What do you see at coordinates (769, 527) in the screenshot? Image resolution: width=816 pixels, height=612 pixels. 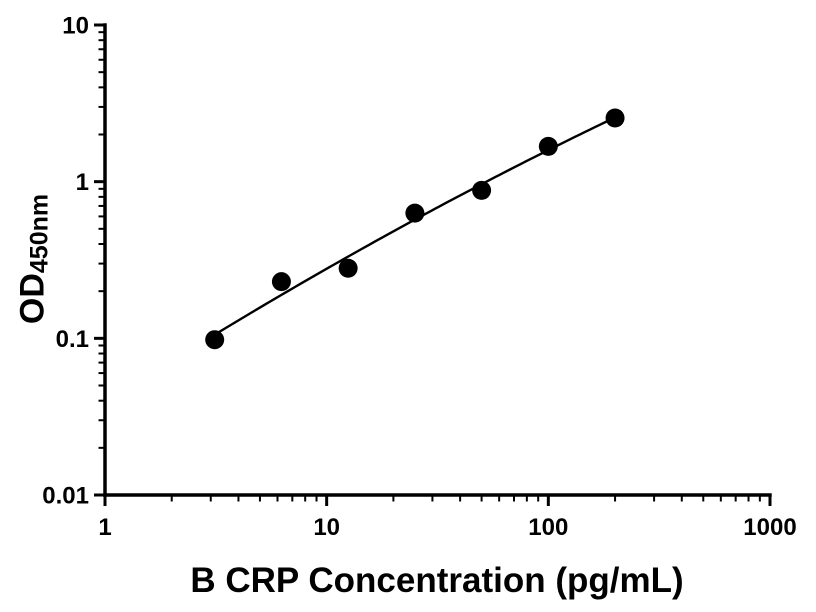 I see `x-tick-label: 1000` at bounding box center [769, 527].